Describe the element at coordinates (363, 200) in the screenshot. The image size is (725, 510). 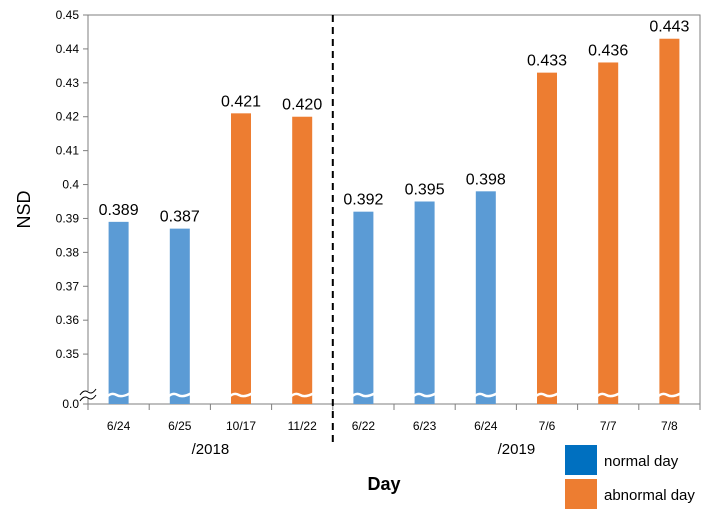
I see `data-label: 0.392` at that location.